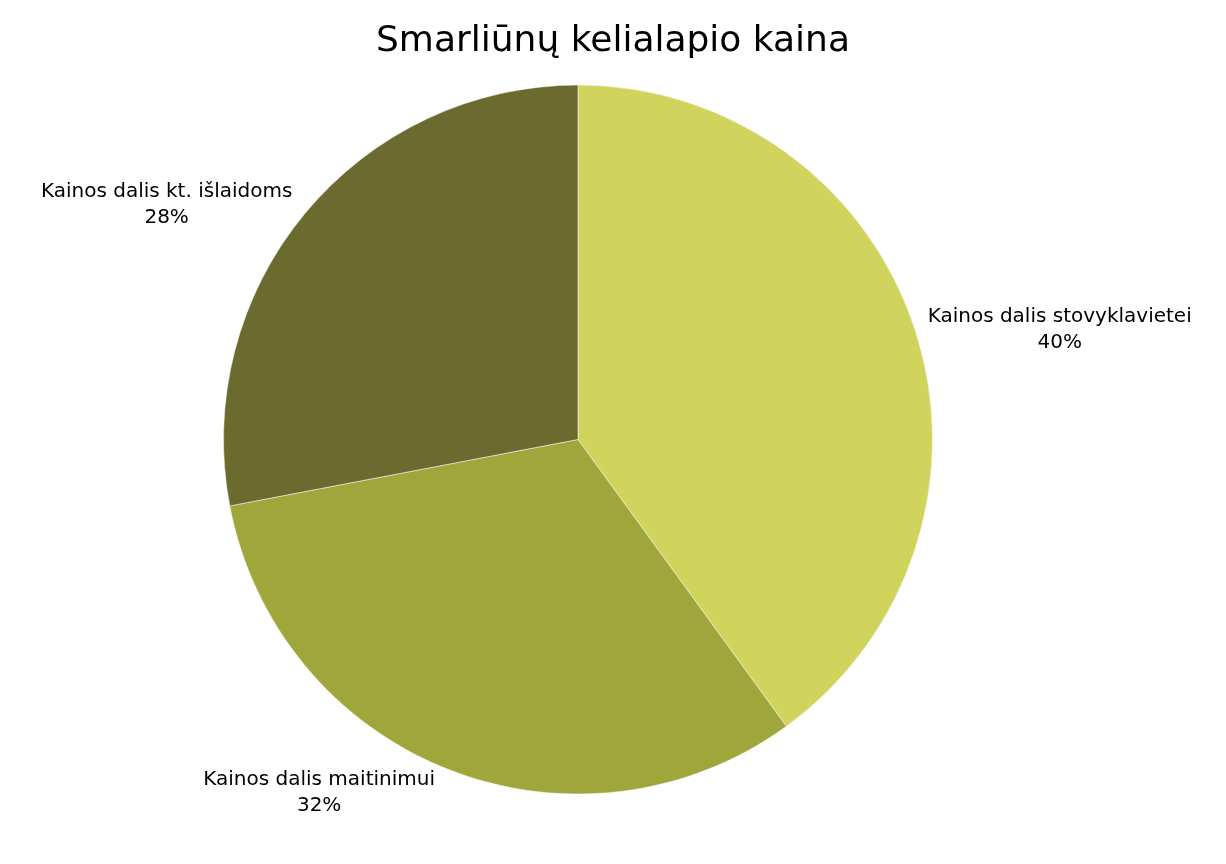 This screenshot has height=864, width=1226. What do you see at coordinates (166, 216) in the screenshot?
I see `data-label: 28%` at bounding box center [166, 216].